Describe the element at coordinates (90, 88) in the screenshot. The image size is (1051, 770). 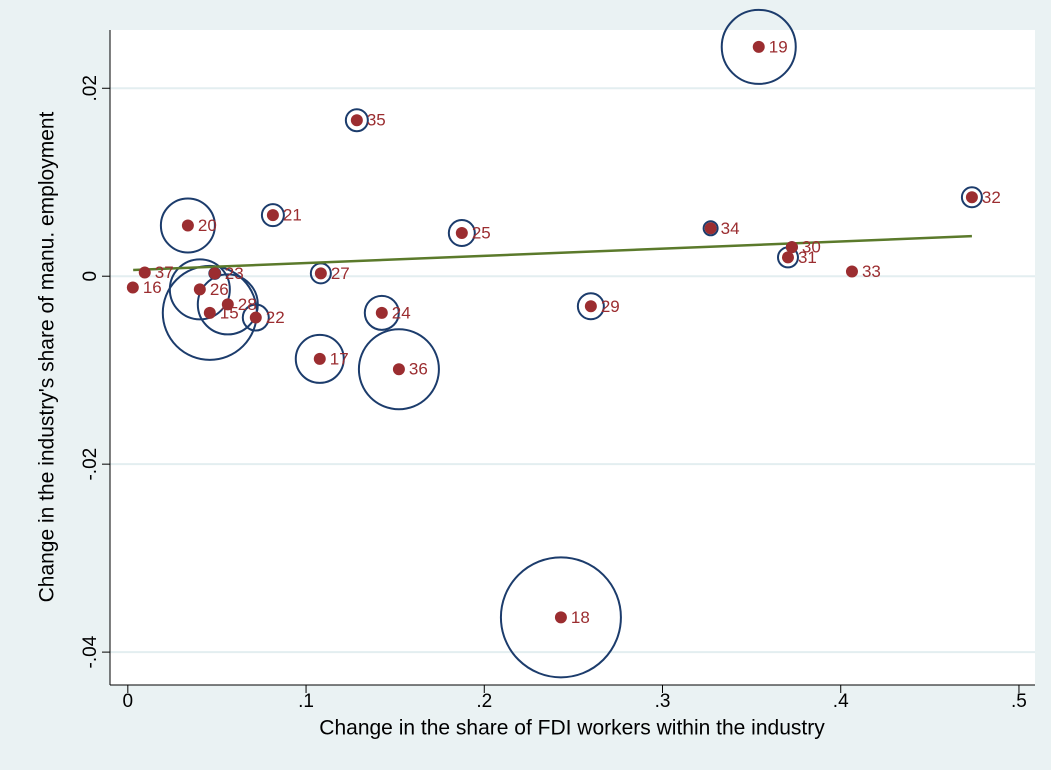
I see `y-tick-label: .02` at that location.